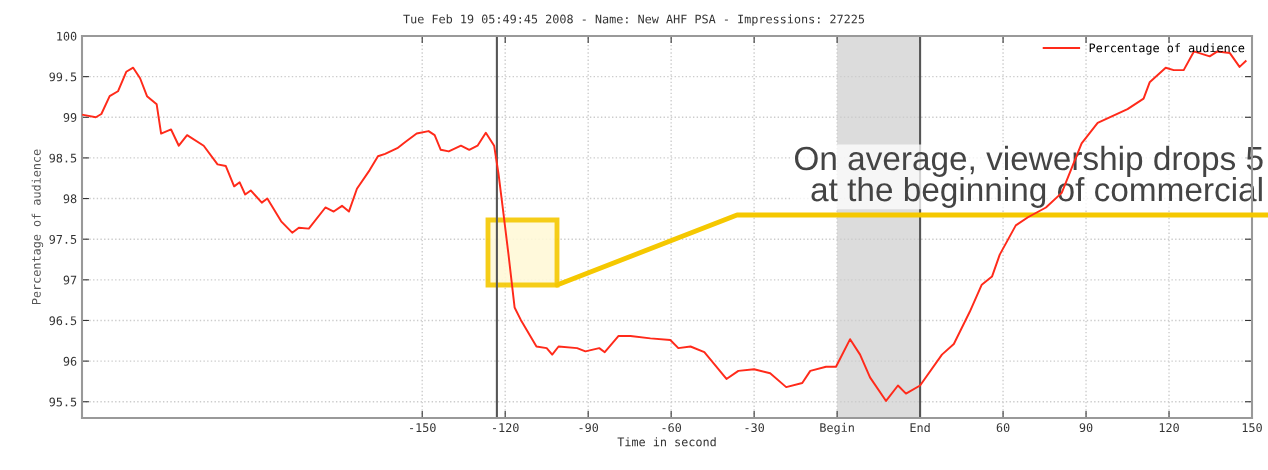 The height and width of the screenshot is (470, 1268). I want to click on chart-title: Tue Feb 19 05:49:45 2008 - Name: New AHF PSA - Impressions: 27225, so click(634, 20).